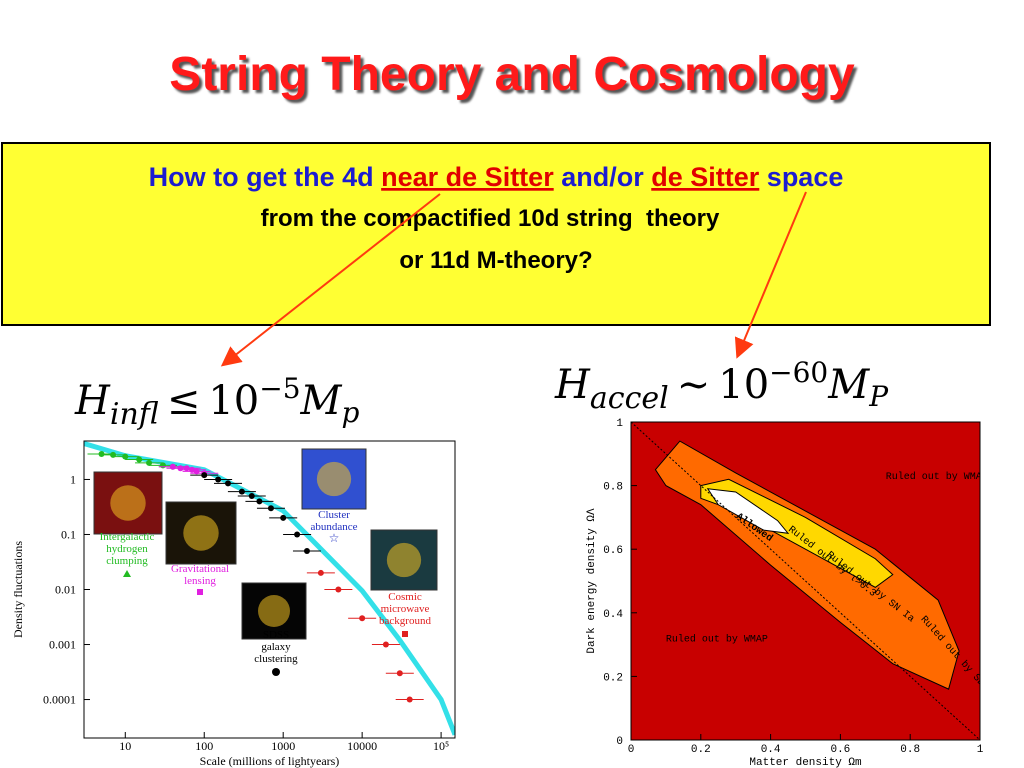  I want to click on y-tick-label: 0.8, so click(613, 488).